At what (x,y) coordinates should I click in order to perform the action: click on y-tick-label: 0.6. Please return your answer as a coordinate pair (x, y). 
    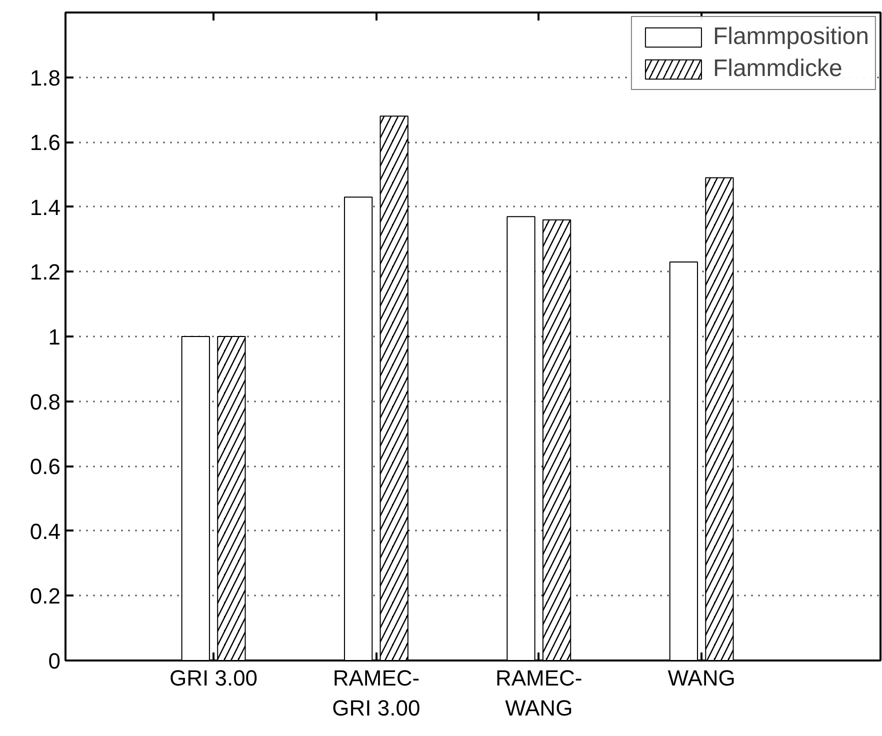
    Looking at the image, I should click on (45, 467).